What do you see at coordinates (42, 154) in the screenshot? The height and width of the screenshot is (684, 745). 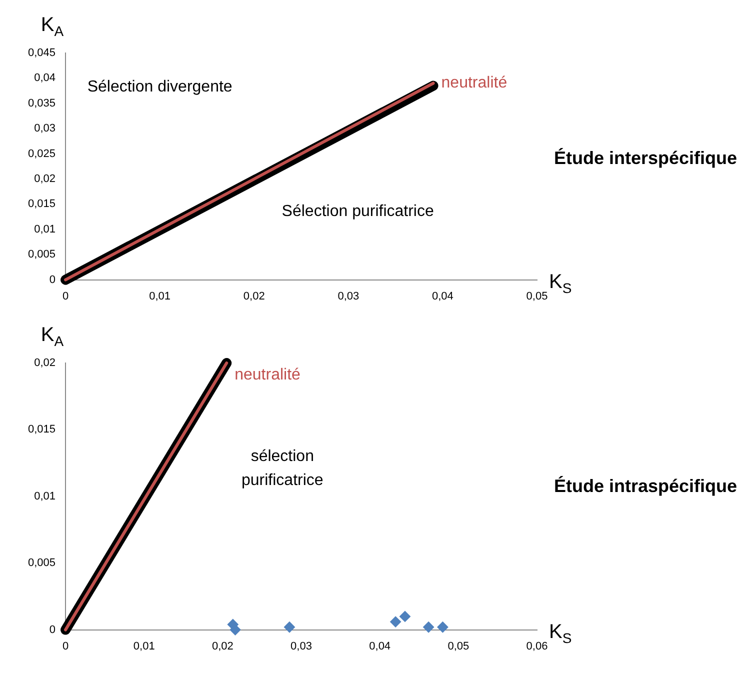 I see `y-tick-label: 0,025` at bounding box center [42, 154].